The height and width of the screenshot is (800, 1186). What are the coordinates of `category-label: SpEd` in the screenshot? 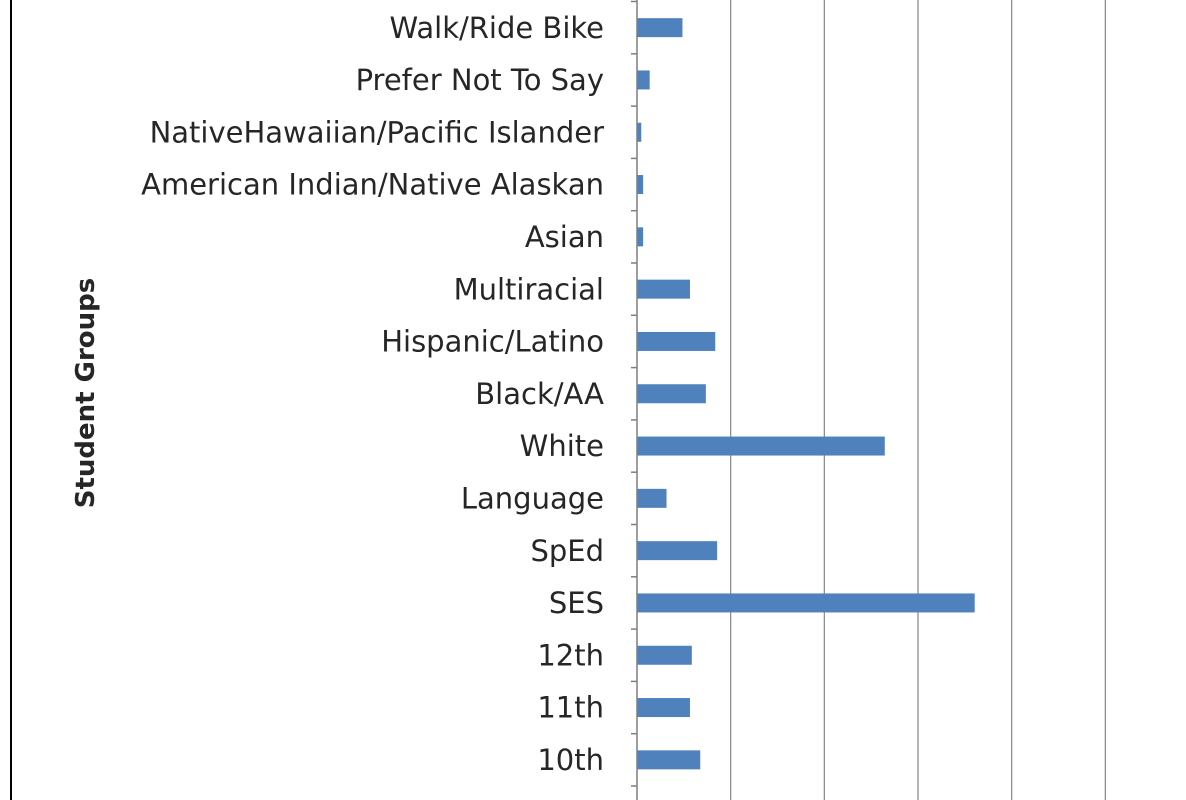 It's located at (567, 551).